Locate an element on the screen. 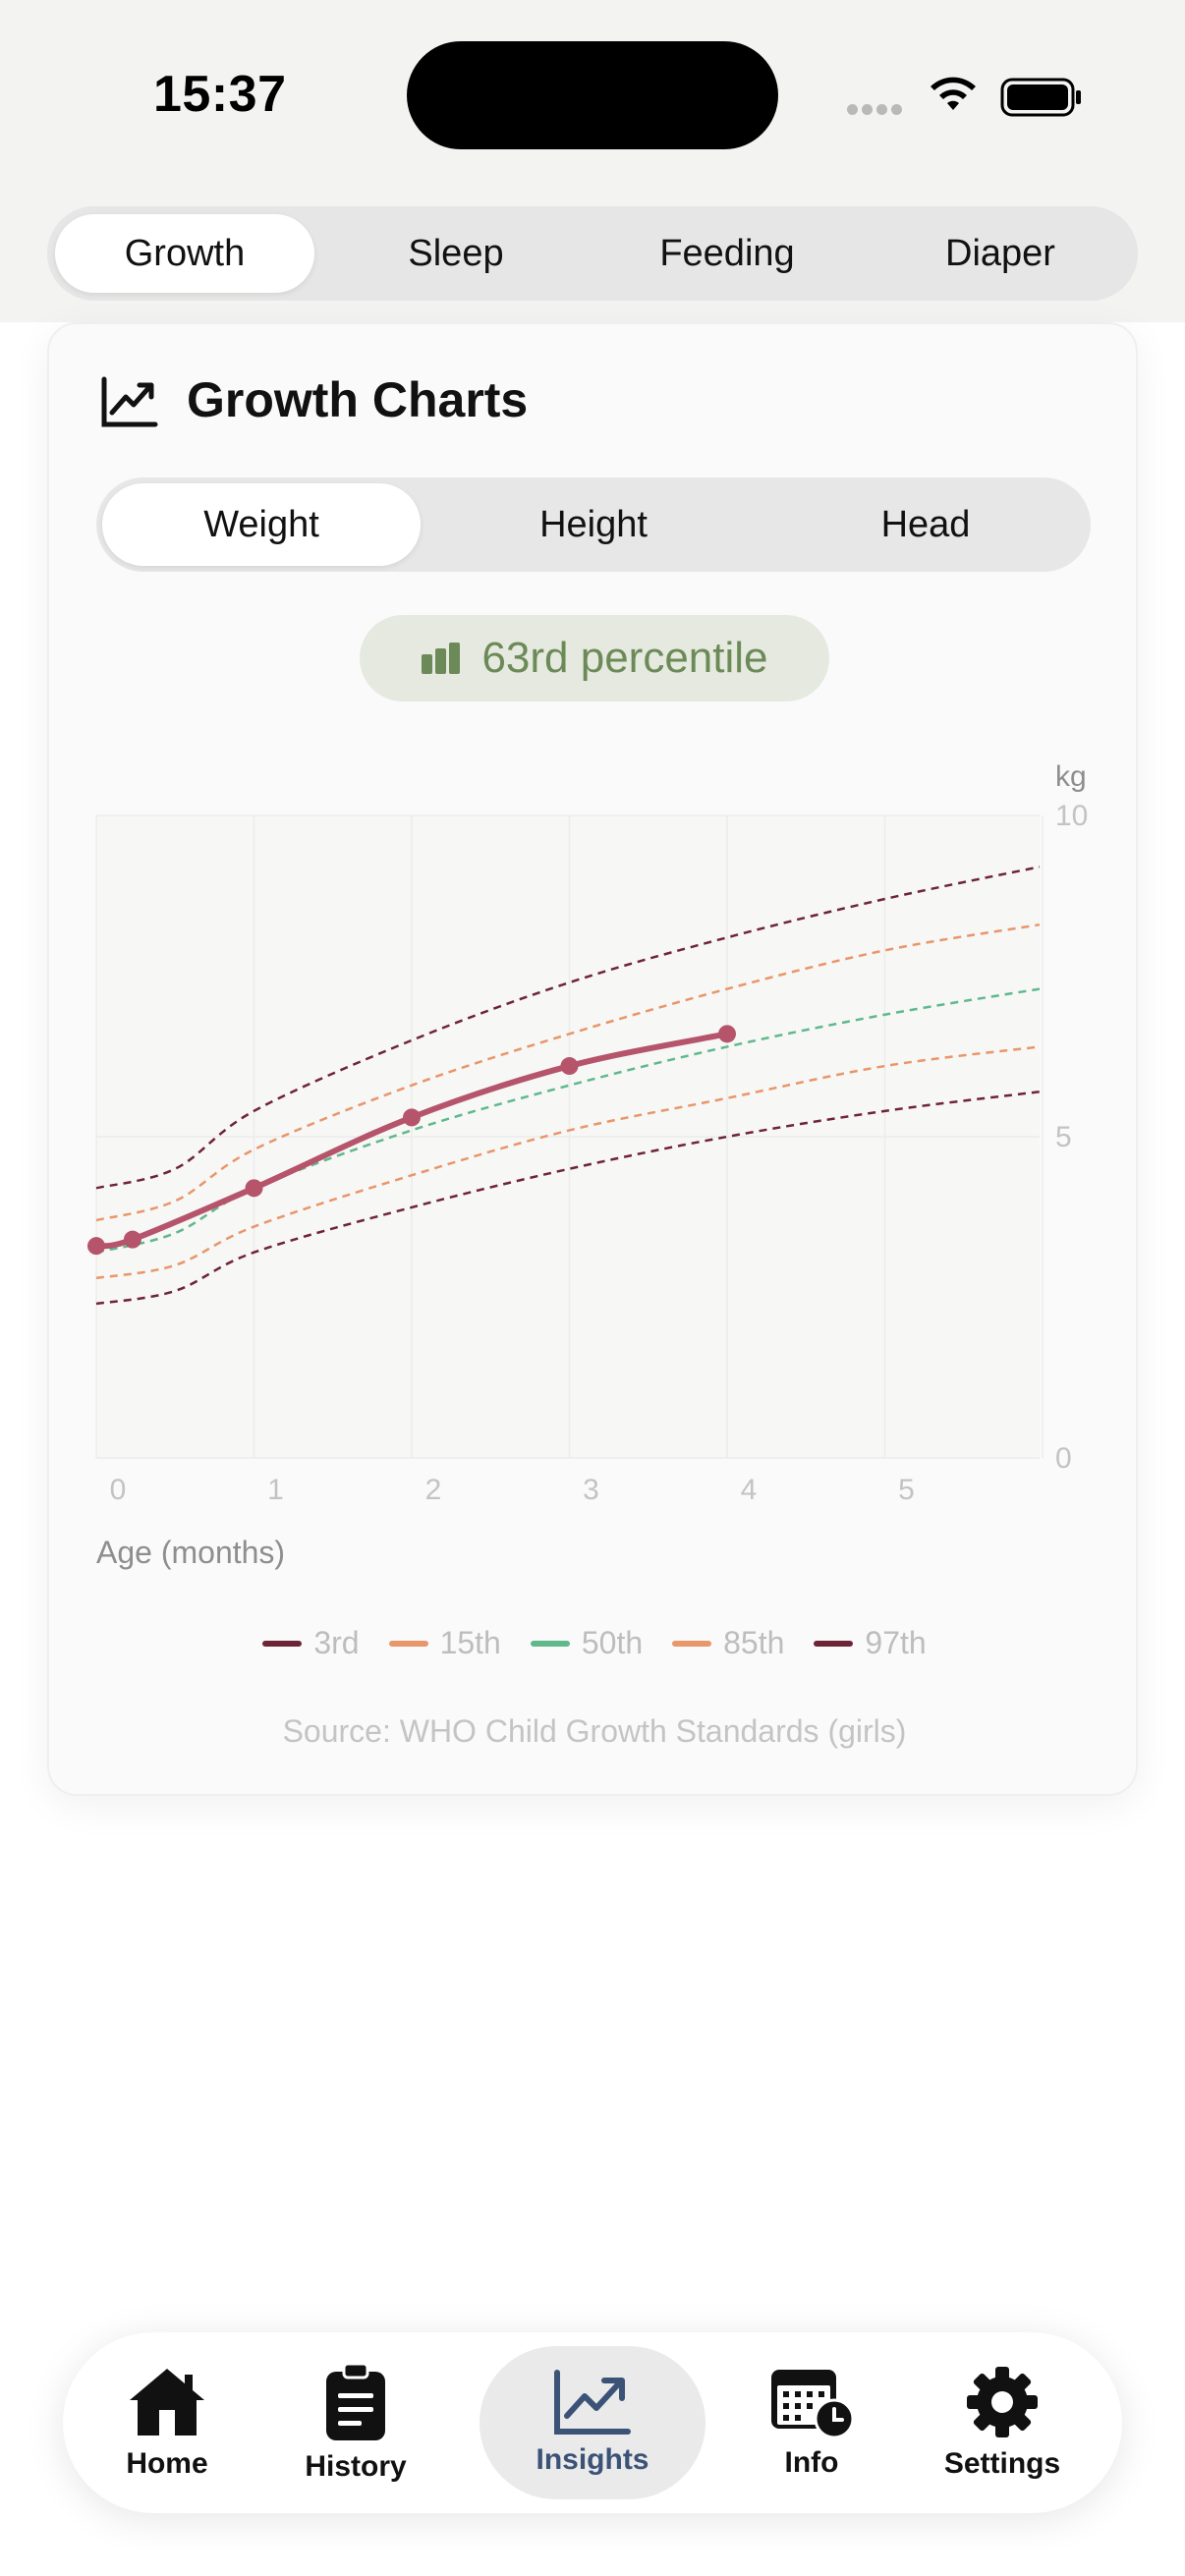 This screenshot has height=2576, width=1185. percentile-line-15th is located at coordinates (568, 1162).